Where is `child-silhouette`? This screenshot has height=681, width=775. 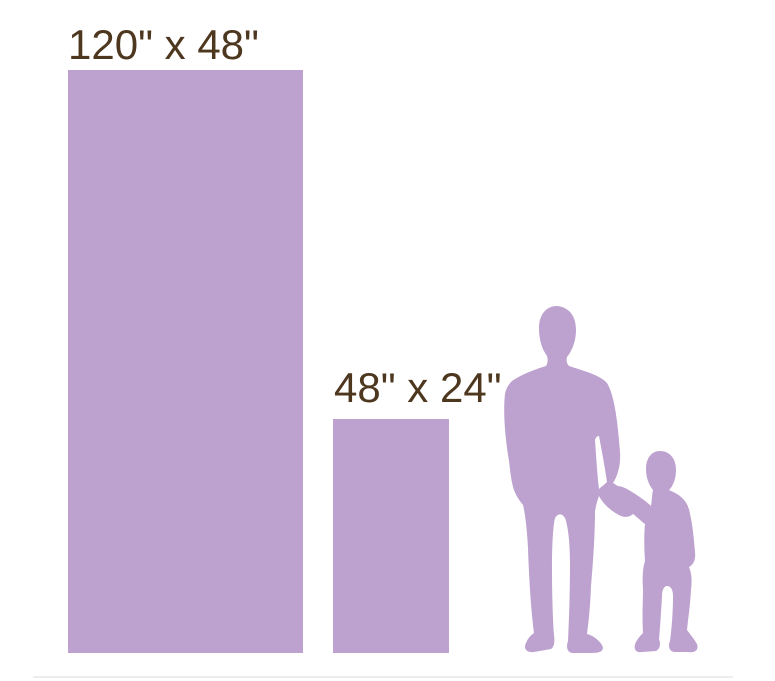 child-silhouette is located at coordinates (654, 552).